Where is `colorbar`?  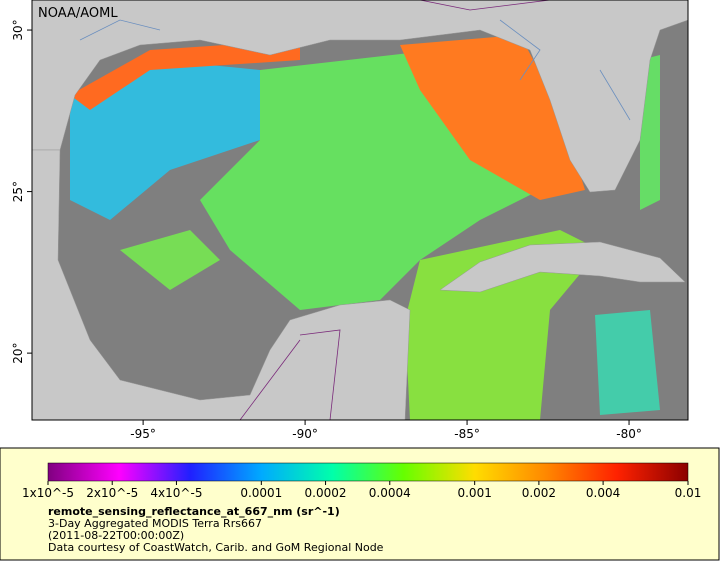 colorbar is located at coordinates (368, 472).